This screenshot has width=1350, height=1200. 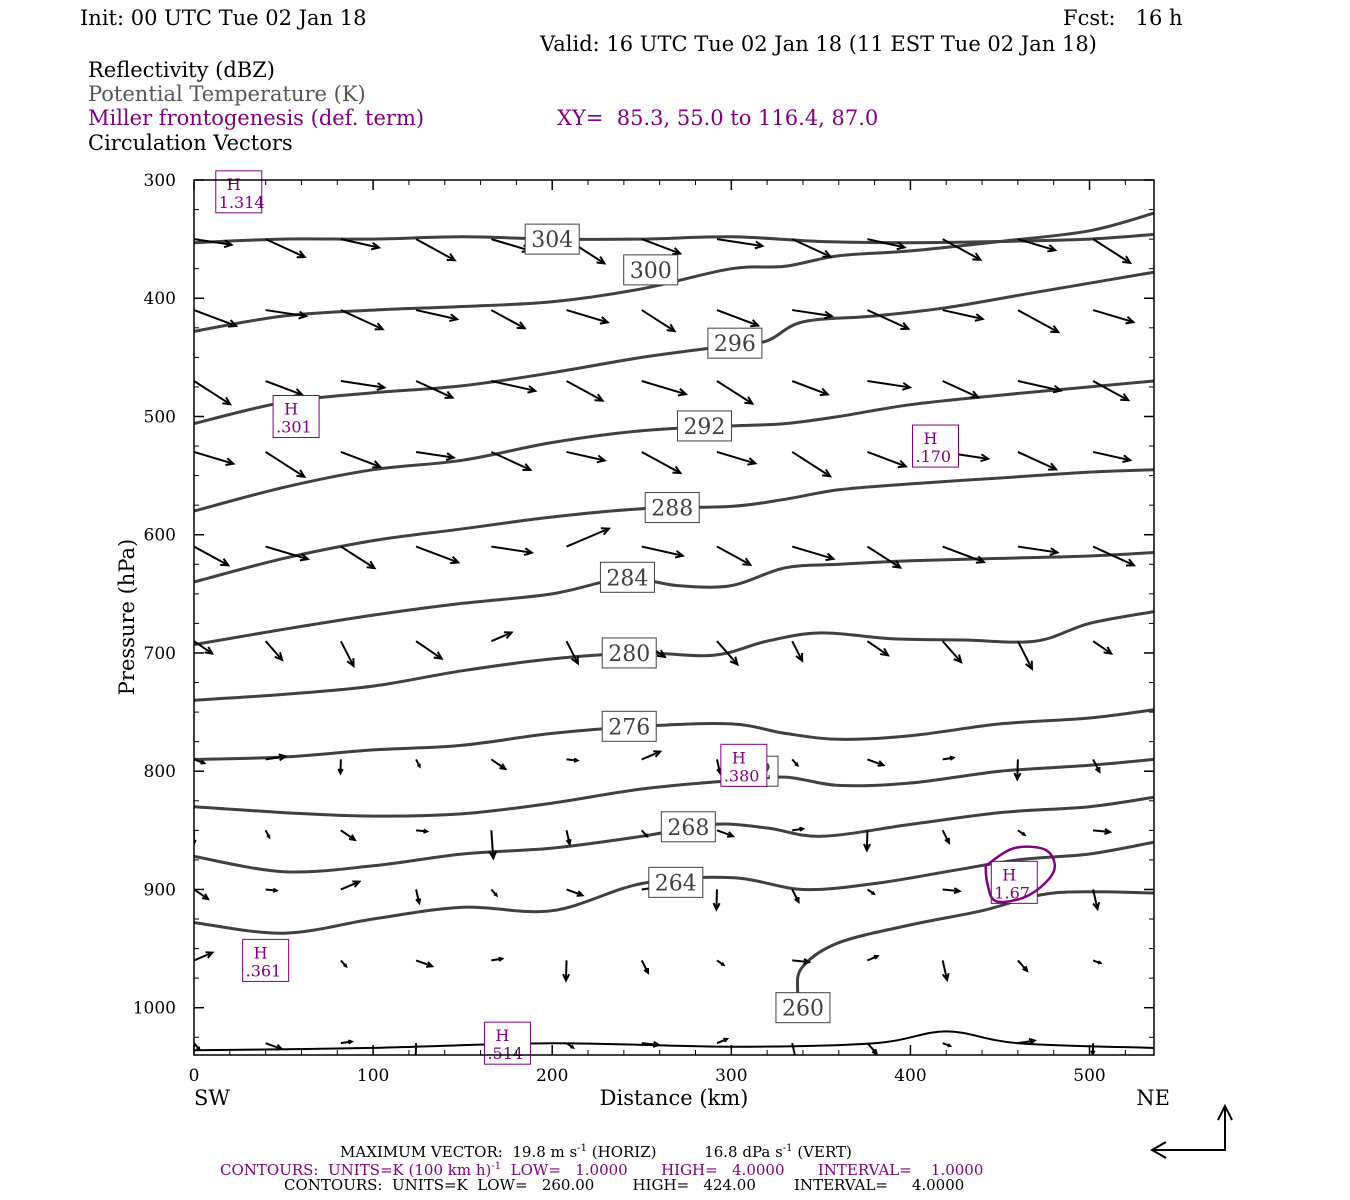 What do you see at coordinates (505, 1053) in the screenshot?
I see `svg-text: .514` at bounding box center [505, 1053].